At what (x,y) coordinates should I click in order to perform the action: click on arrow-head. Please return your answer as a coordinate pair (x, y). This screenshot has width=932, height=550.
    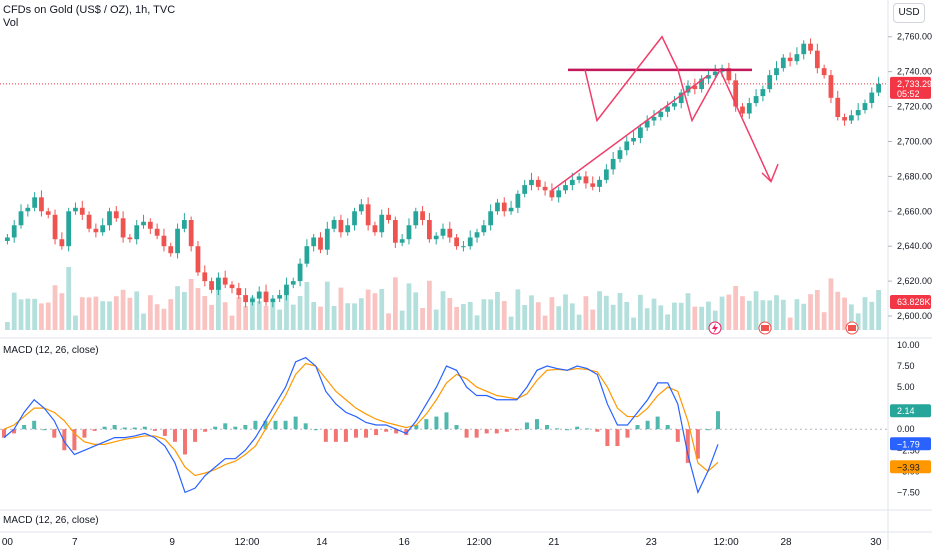
    Looking at the image, I should click on (770, 173).